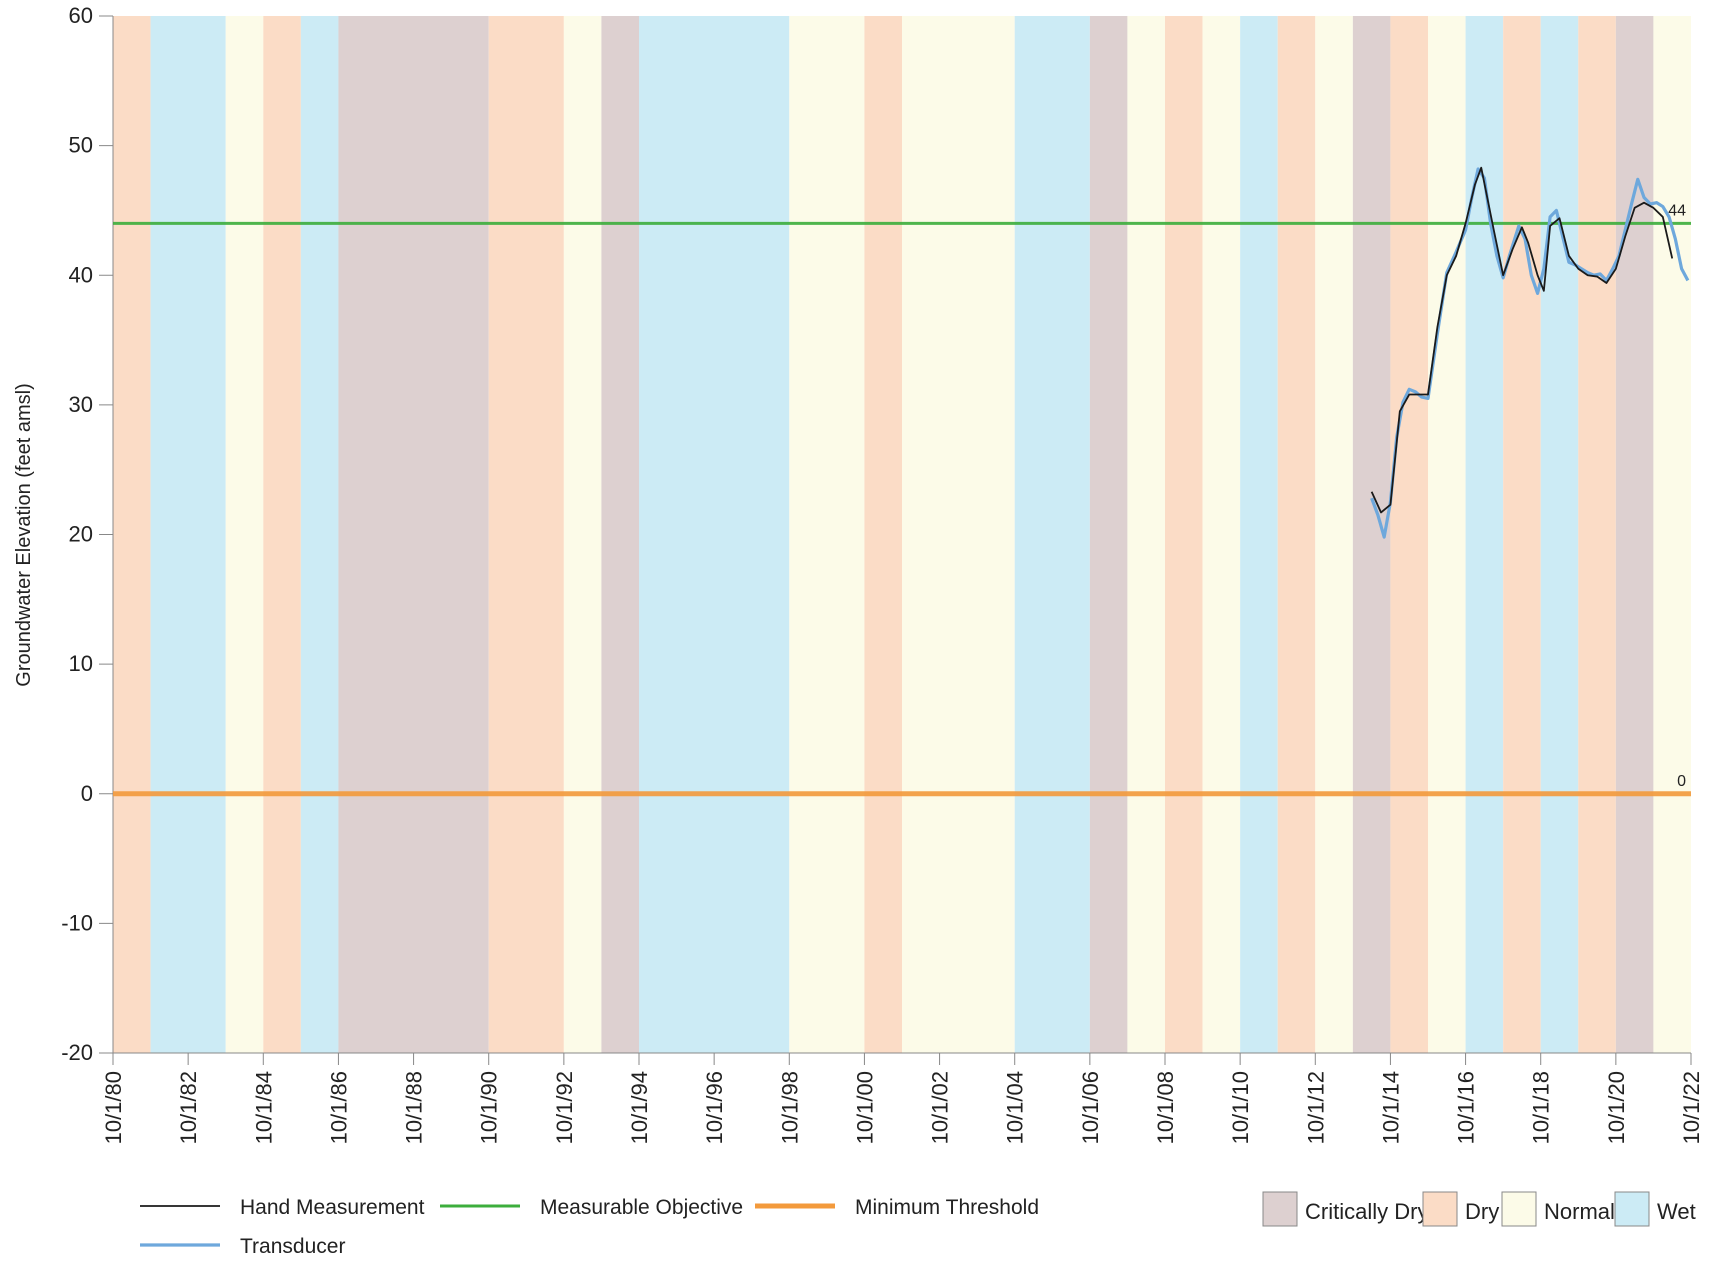 The image size is (1709, 1265). I want to click on x-tick-label: 10/1/82, so click(188, 1107).